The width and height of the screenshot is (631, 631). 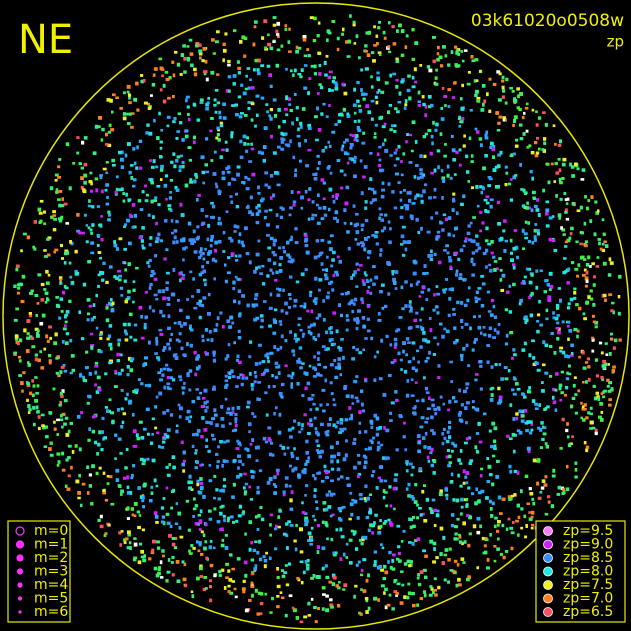 What do you see at coordinates (20, 531) in the screenshot?
I see `magnitude-swatch` at bounding box center [20, 531].